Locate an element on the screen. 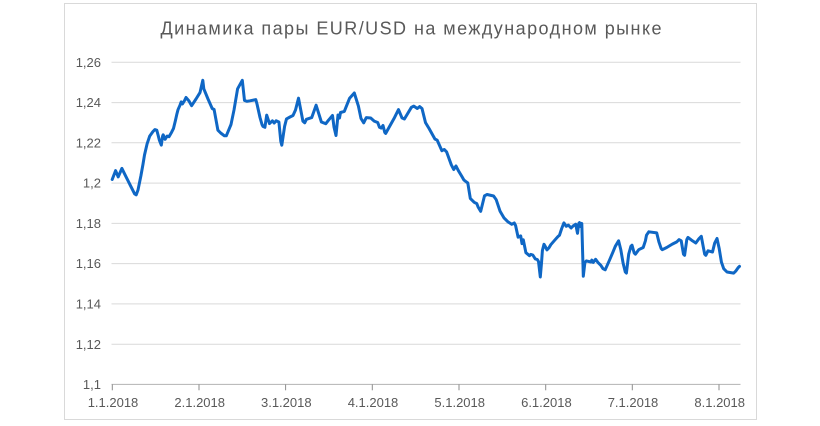 This screenshot has height=426, width=820. svg-text: 6.1.2018 is located at coordinates (546, 402).